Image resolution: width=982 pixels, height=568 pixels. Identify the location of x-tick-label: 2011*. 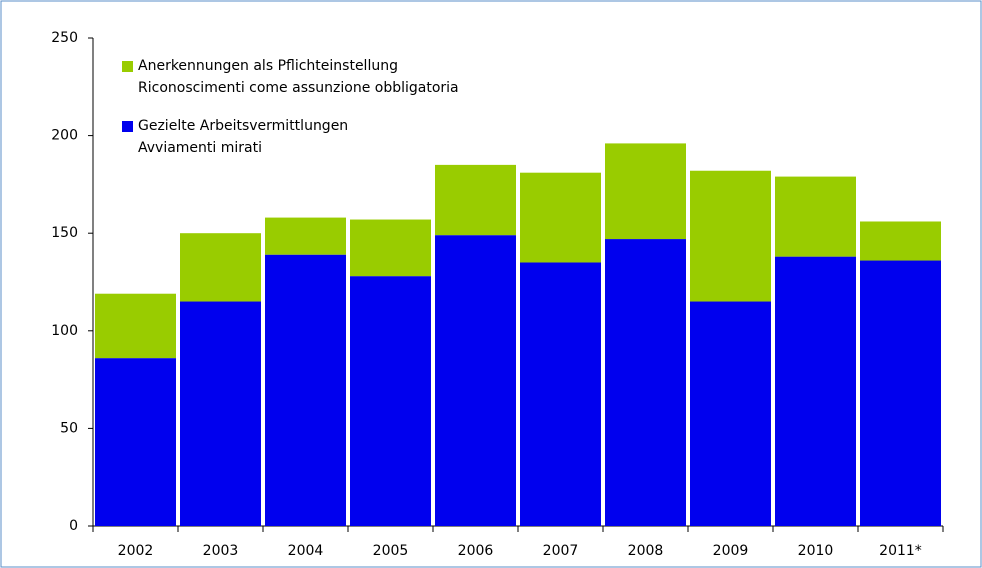
(900, 551).